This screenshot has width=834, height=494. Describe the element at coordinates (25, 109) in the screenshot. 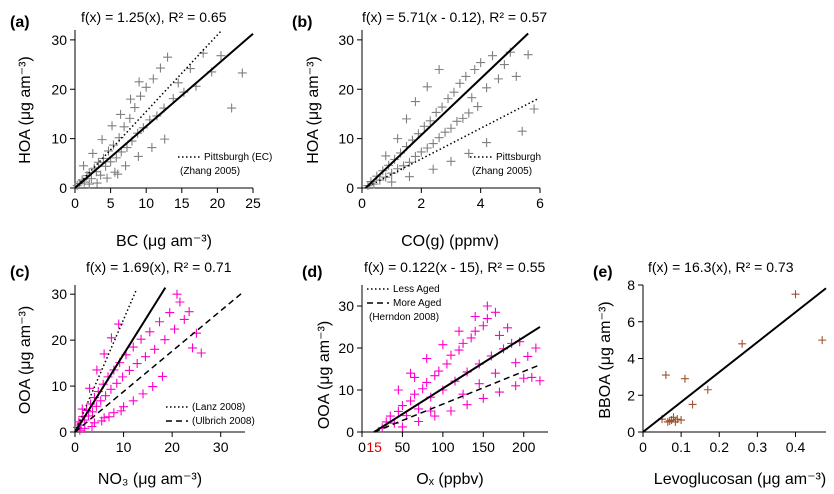

I see `y-axis-title: HOA (μg am⁻³)` at that location.